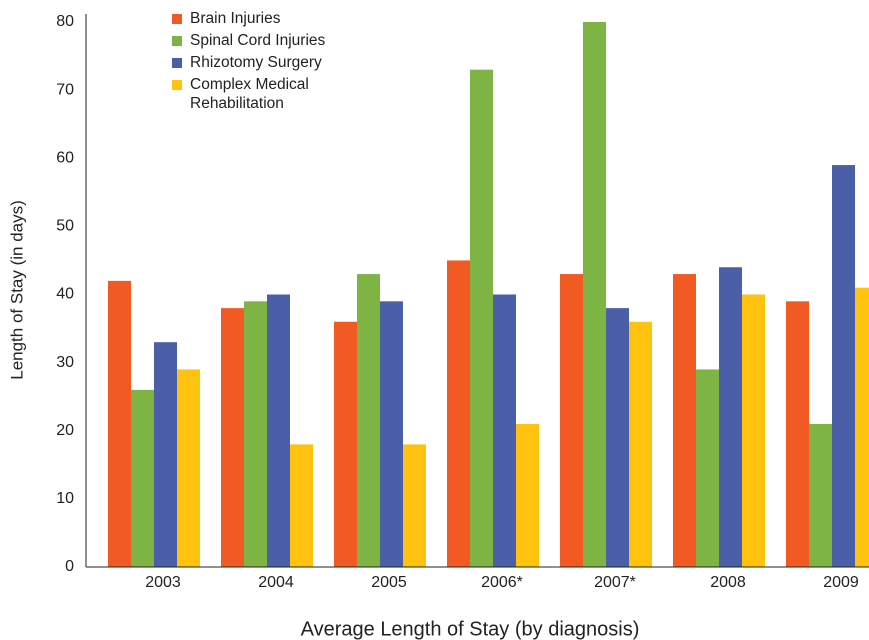 The width and height of the screenshot is (869, 640). What do you see at coordinates (841, 582) in the screenshot?
I see `x-tick-label: 2009` at bounding box center [841, 582].